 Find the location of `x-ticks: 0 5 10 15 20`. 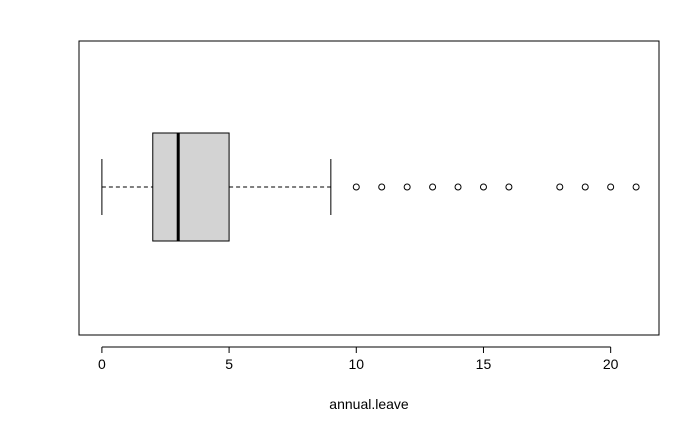

x-ticks: 0 5 10 15 20 is located at coordinates (358, 359).